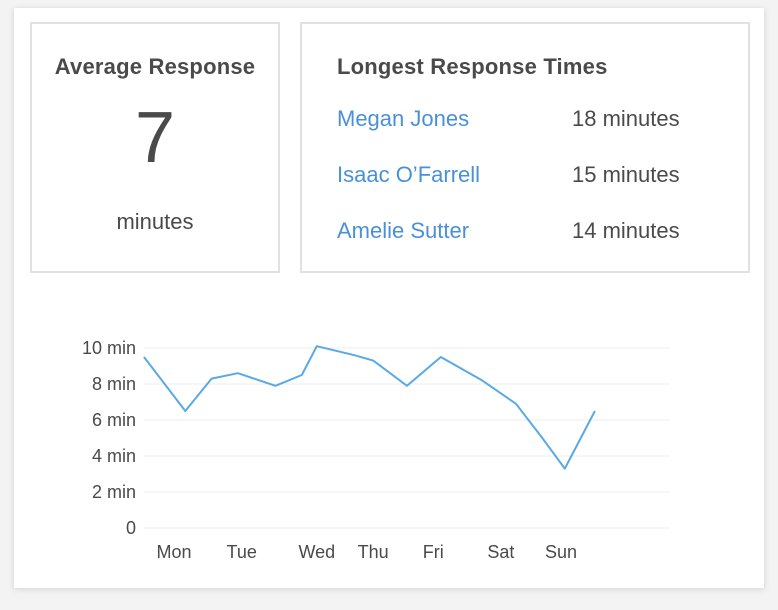 The width and height of the screenshot is (778, 610). Describe the element at coordinates (155, 66) in the screenshot. I see `average-response-title: Average Response` at that location.